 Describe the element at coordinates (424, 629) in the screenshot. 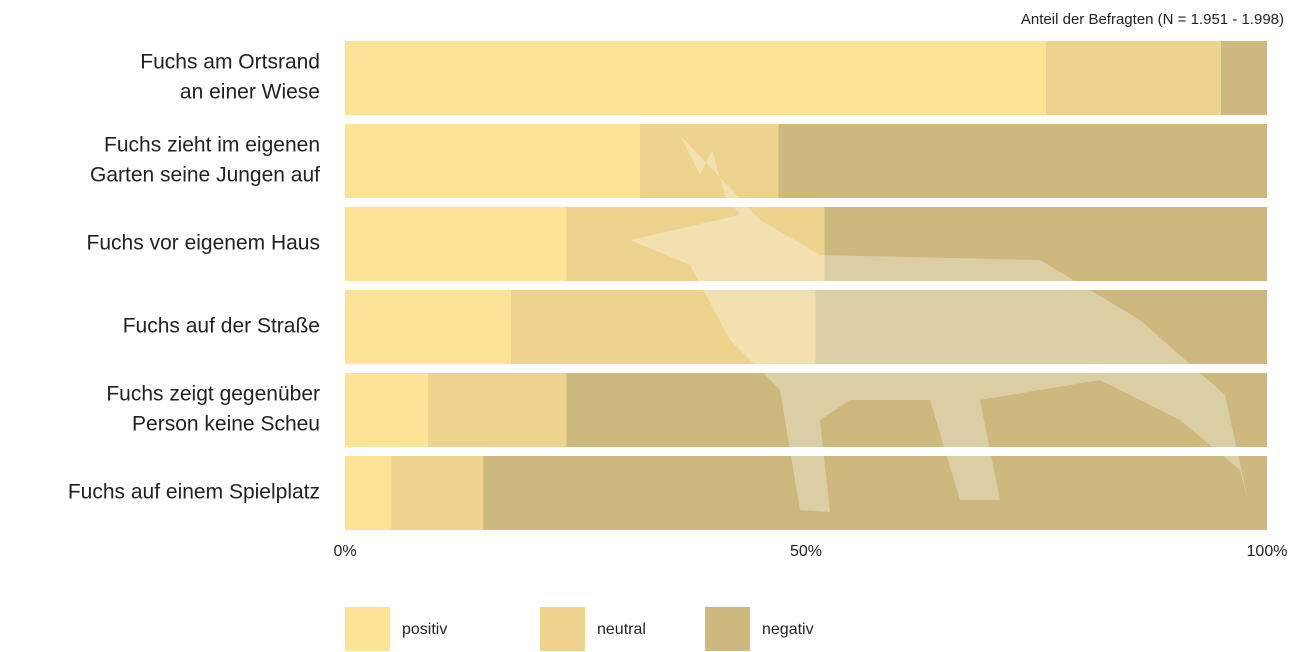

I see `legend-label: positiv` at that location.